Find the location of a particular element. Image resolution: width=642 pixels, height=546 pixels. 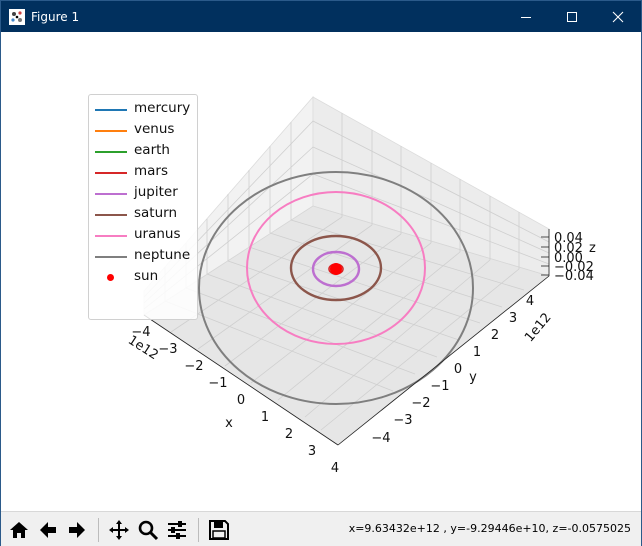

minimize-icon is located at coordinates (526, 17).